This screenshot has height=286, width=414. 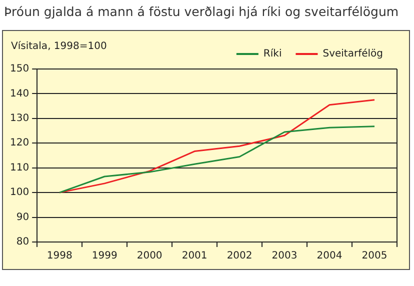 What do you see at coordinates (23, 242) in the screenshot?
I see `y-tick-label: 80` at bounding box center [23, 242].